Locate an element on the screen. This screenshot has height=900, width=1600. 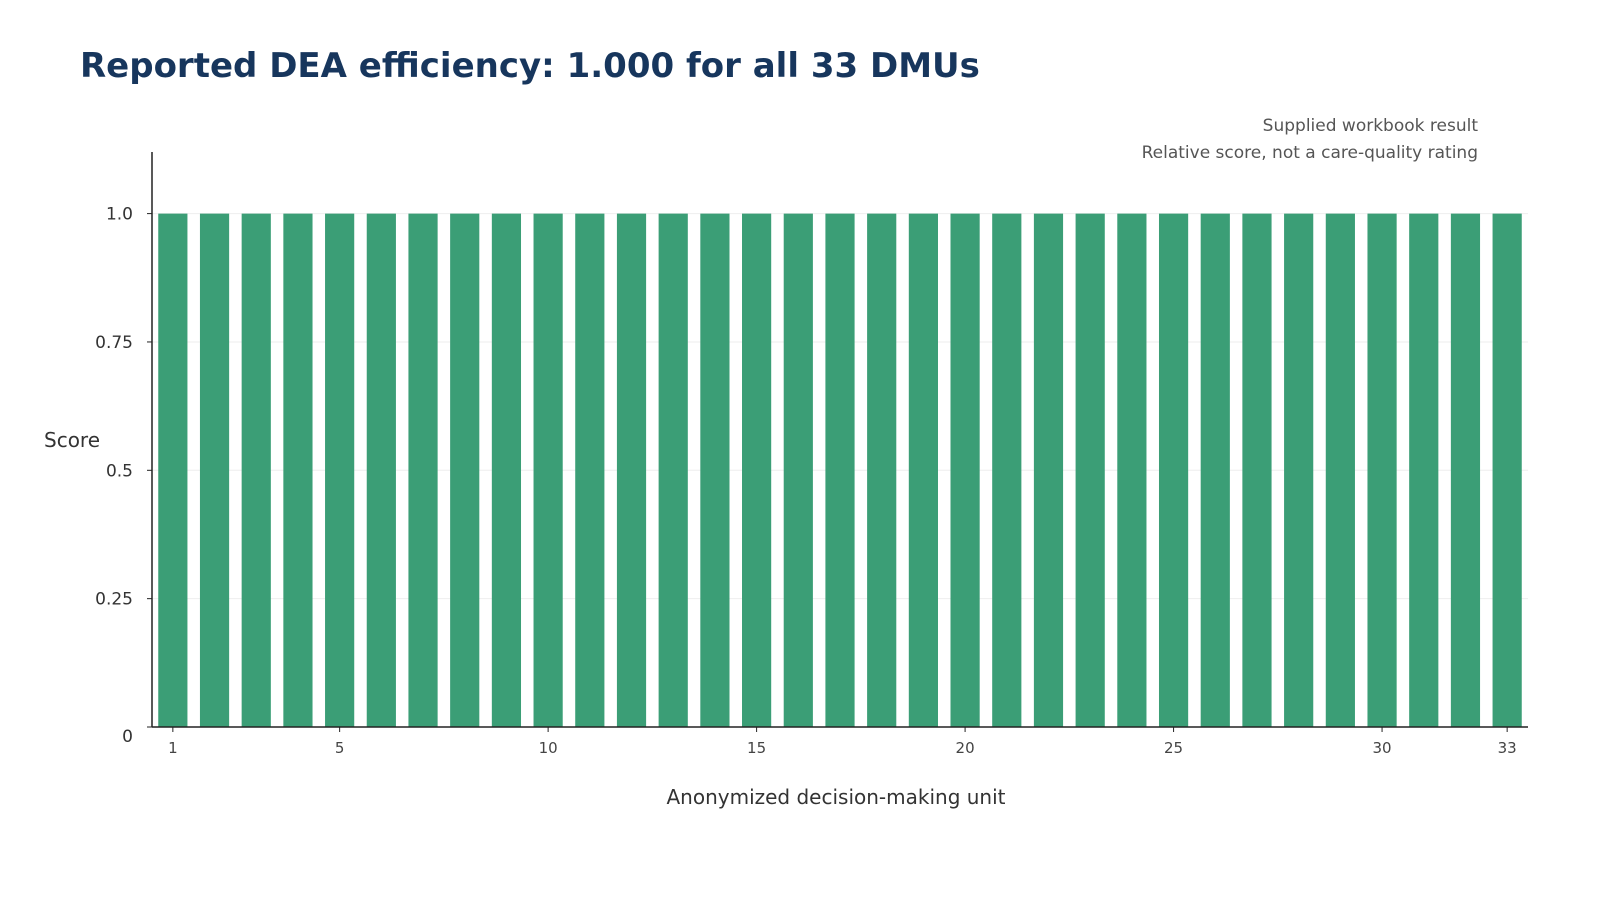
x-tick-label: 5 is located at coordinates (340, 748).